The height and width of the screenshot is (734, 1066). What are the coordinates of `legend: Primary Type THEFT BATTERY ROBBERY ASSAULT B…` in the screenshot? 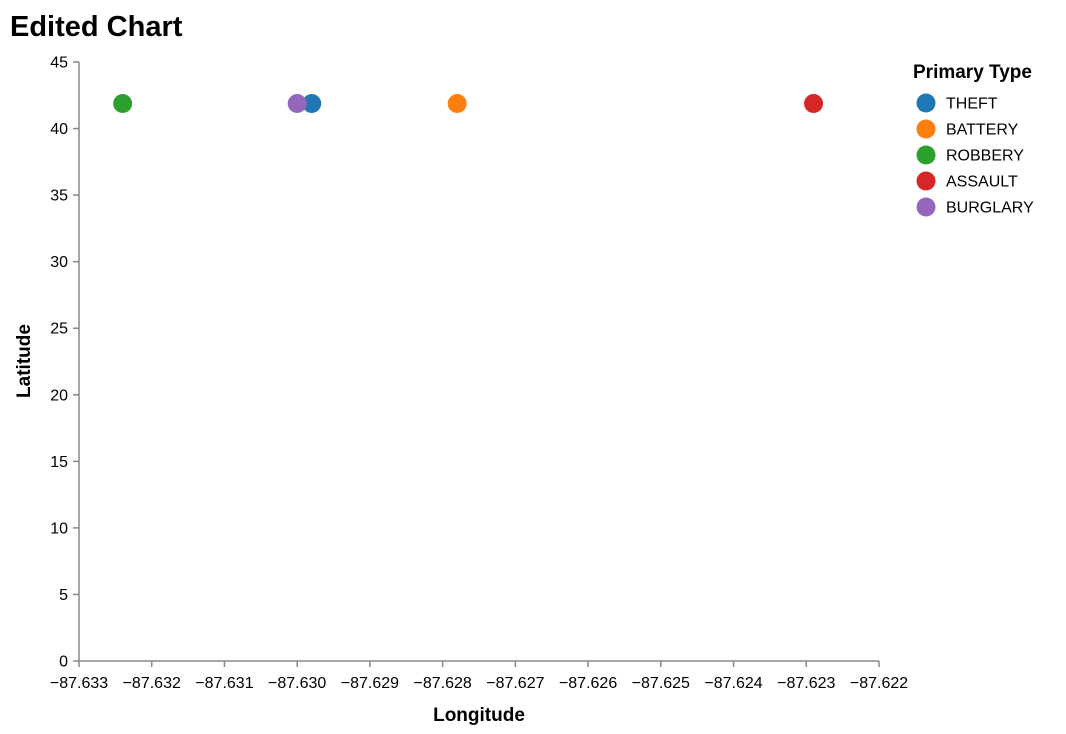 It's located at (973, 139).